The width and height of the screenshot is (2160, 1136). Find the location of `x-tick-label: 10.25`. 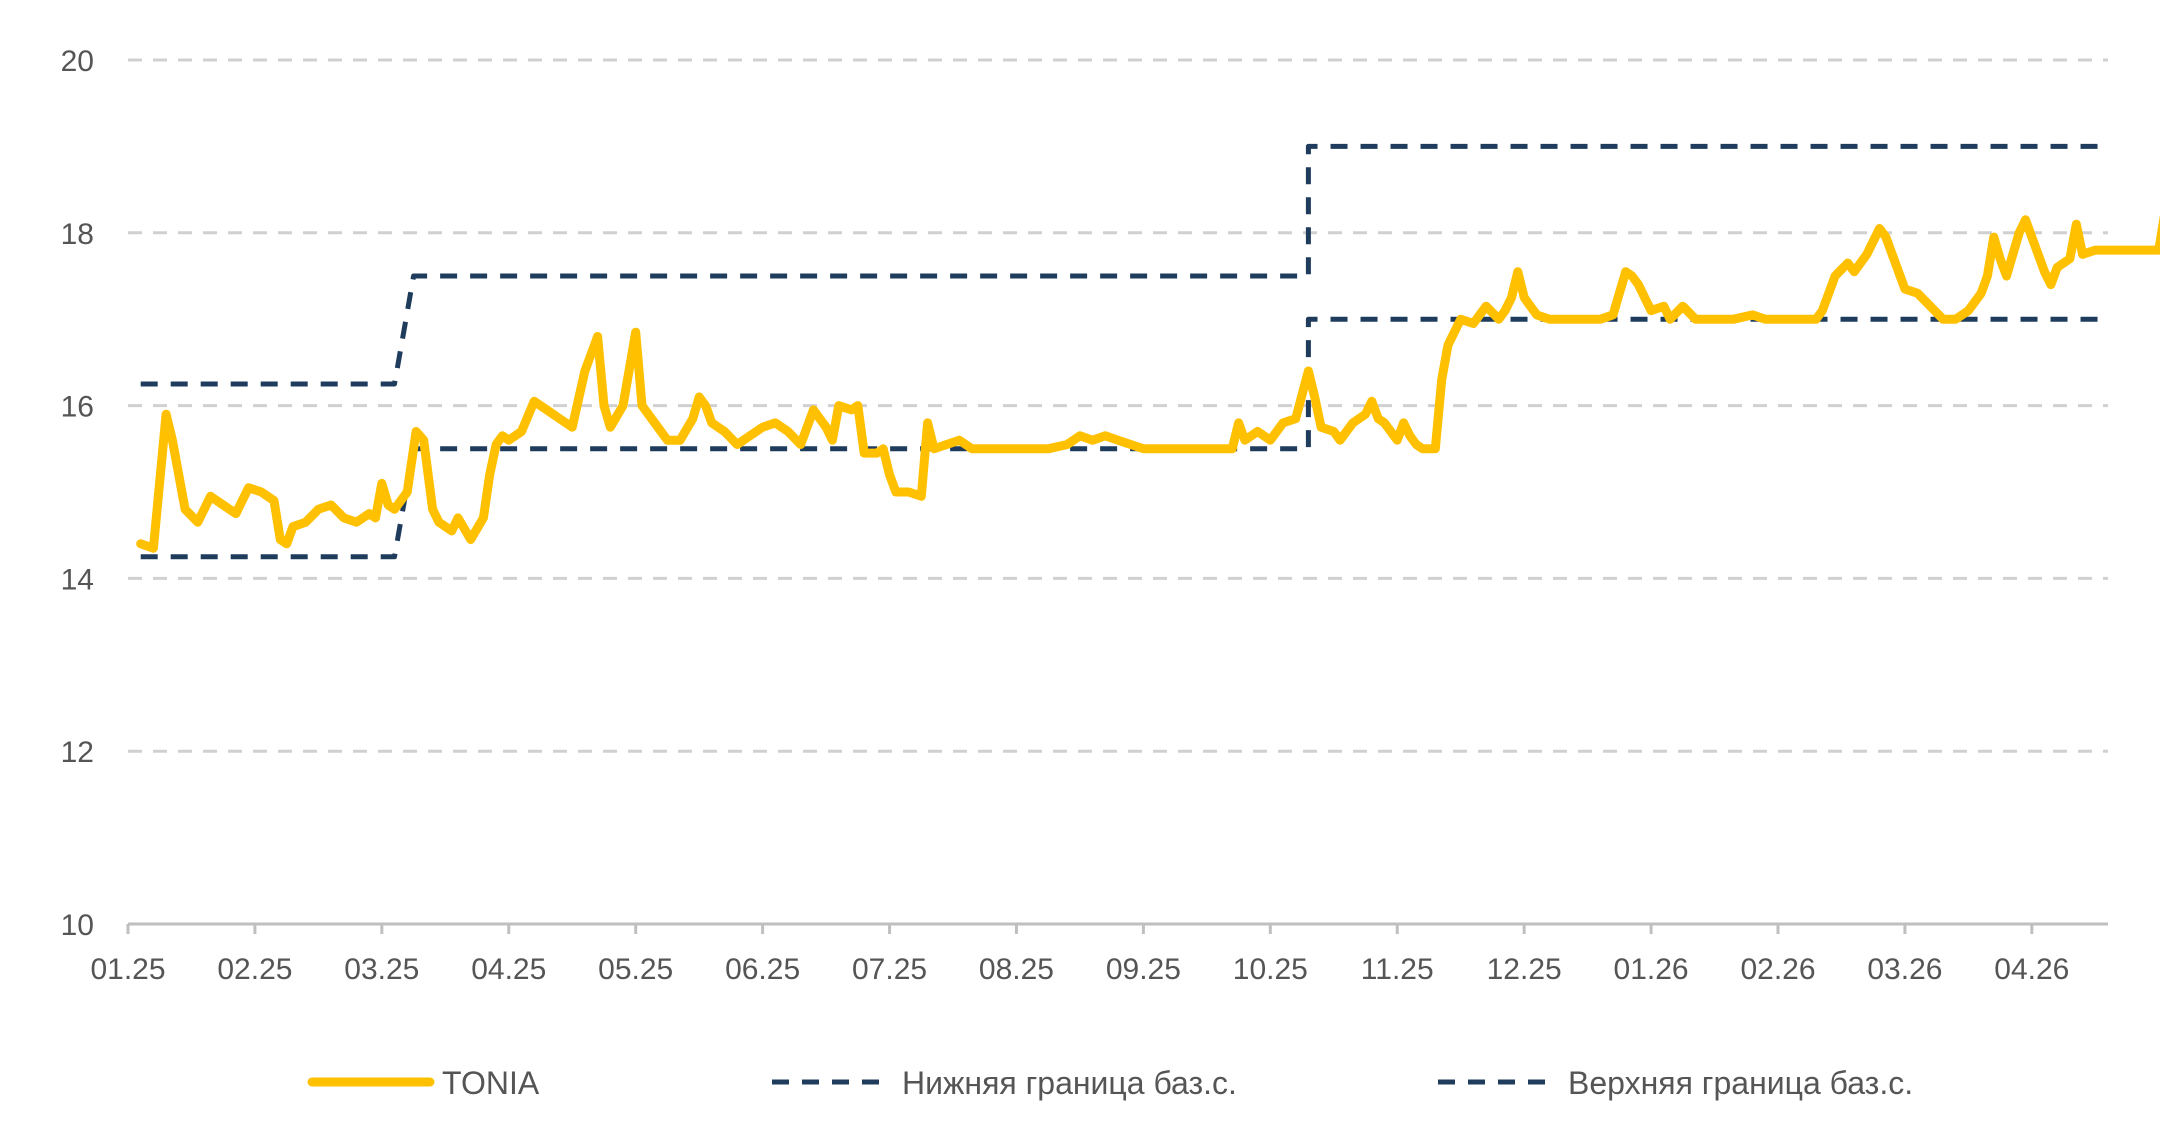

x-tick-label: 10.25 is located at coordinates (1270, 969).